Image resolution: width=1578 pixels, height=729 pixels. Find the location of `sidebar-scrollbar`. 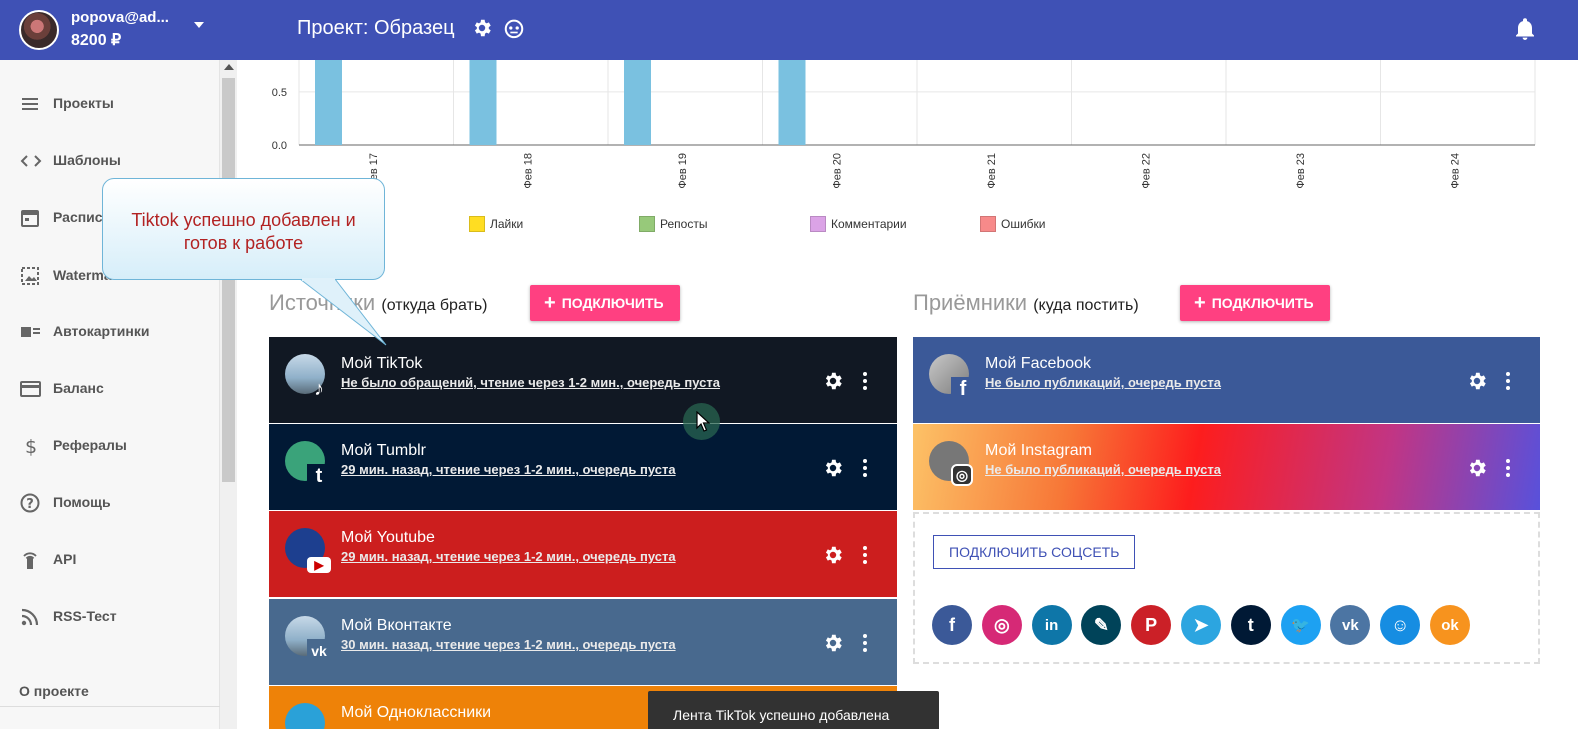

sidebar-scrollbar is located at coordinates (228, 394).